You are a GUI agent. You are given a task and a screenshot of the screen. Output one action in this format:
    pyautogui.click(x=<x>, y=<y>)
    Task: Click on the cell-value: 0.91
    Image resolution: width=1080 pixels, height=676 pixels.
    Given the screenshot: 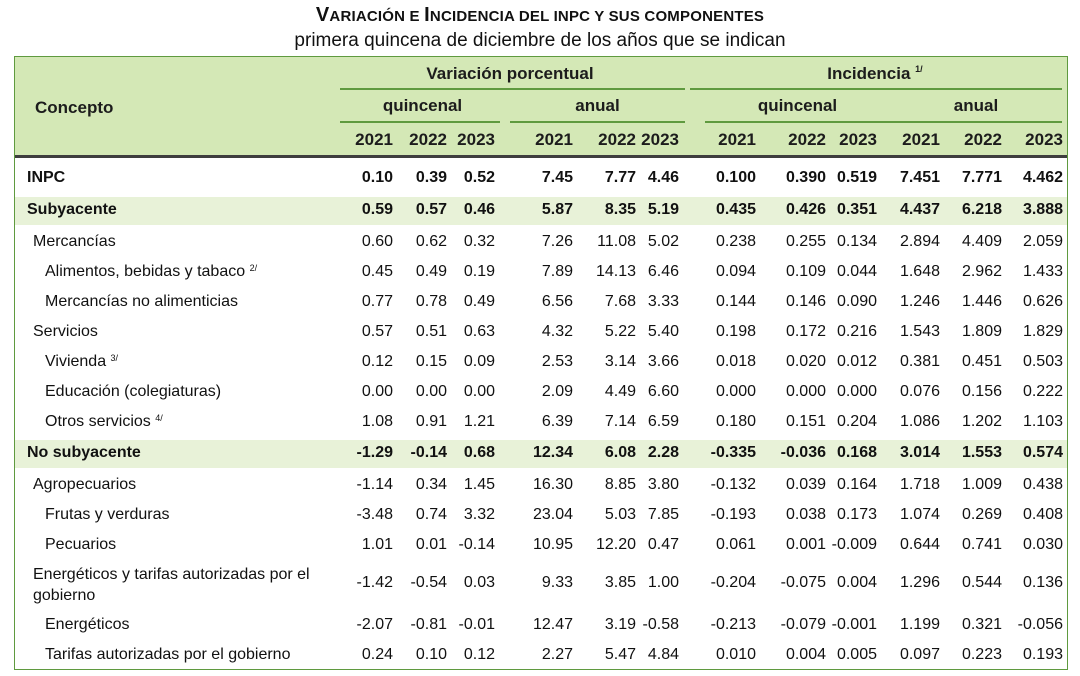 What is the action you would take?
    pyautogui.click(x=431, y=421)
    